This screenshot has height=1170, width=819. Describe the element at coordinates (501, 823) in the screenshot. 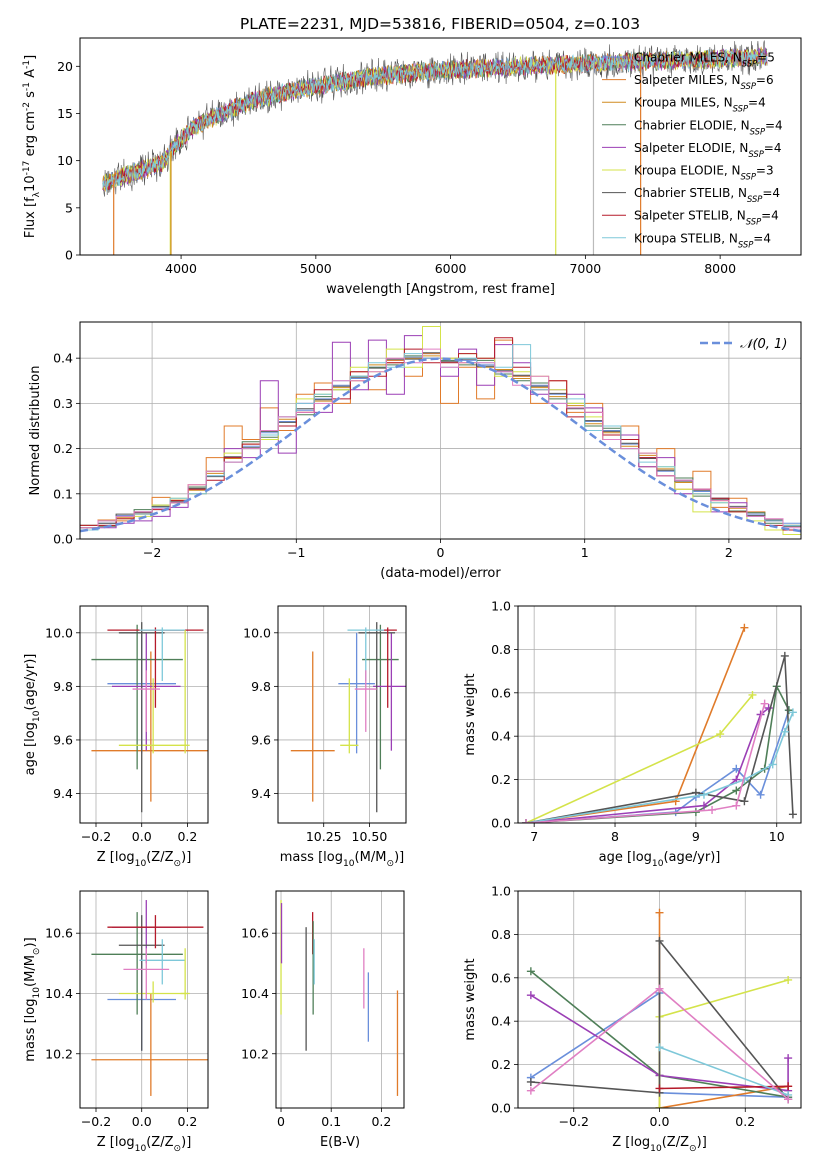

I see `weight-vs-age-ytick-label: 0.0` at that location.